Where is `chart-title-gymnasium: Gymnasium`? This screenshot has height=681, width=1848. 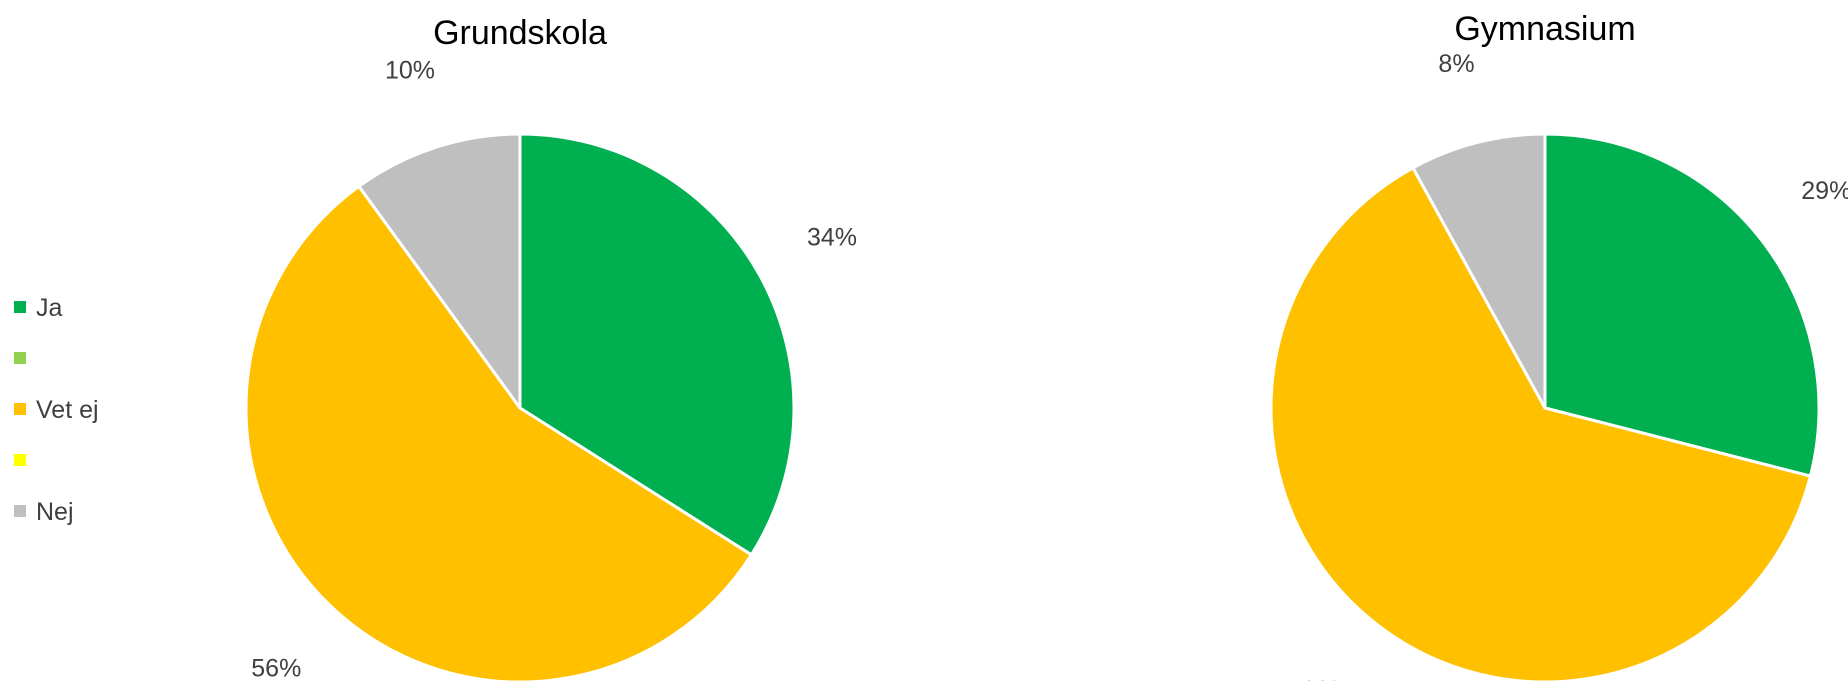
chart-title-gymnasium: Gymnasium is located at coordinates (1544, 29).